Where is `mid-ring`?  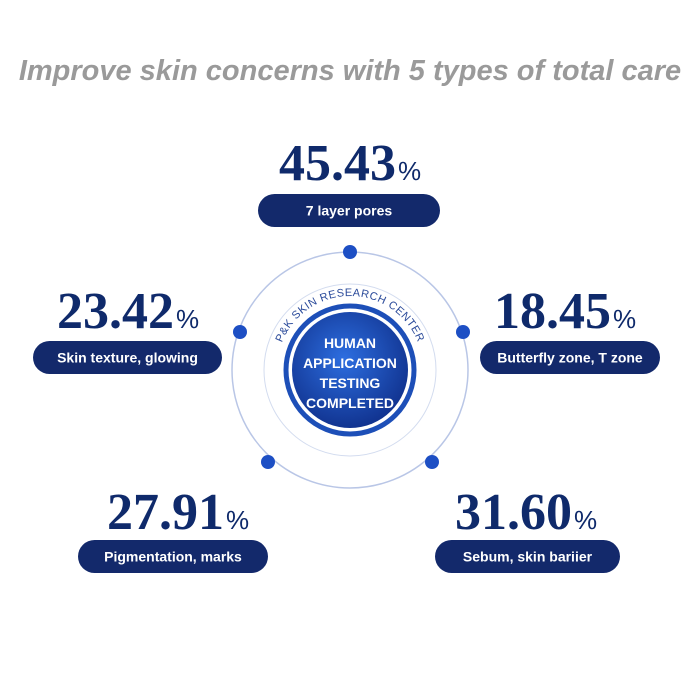 mid-ring is located at coordinates (350, 370).